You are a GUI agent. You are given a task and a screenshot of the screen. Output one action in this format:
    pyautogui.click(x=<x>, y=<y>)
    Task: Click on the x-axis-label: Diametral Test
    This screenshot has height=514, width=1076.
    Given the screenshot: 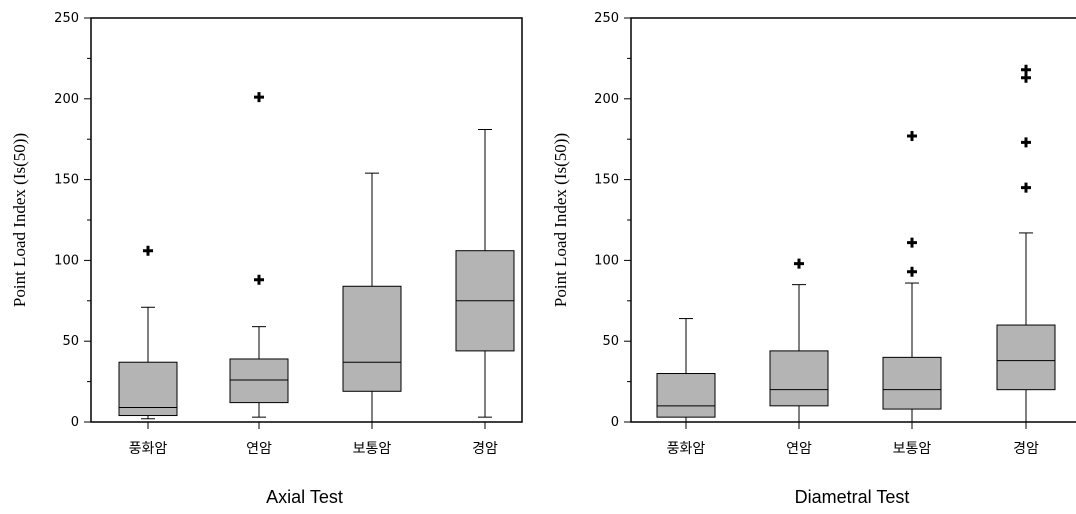 What is the action you would take?
    pyautogui.click(x=852, y=497)
    